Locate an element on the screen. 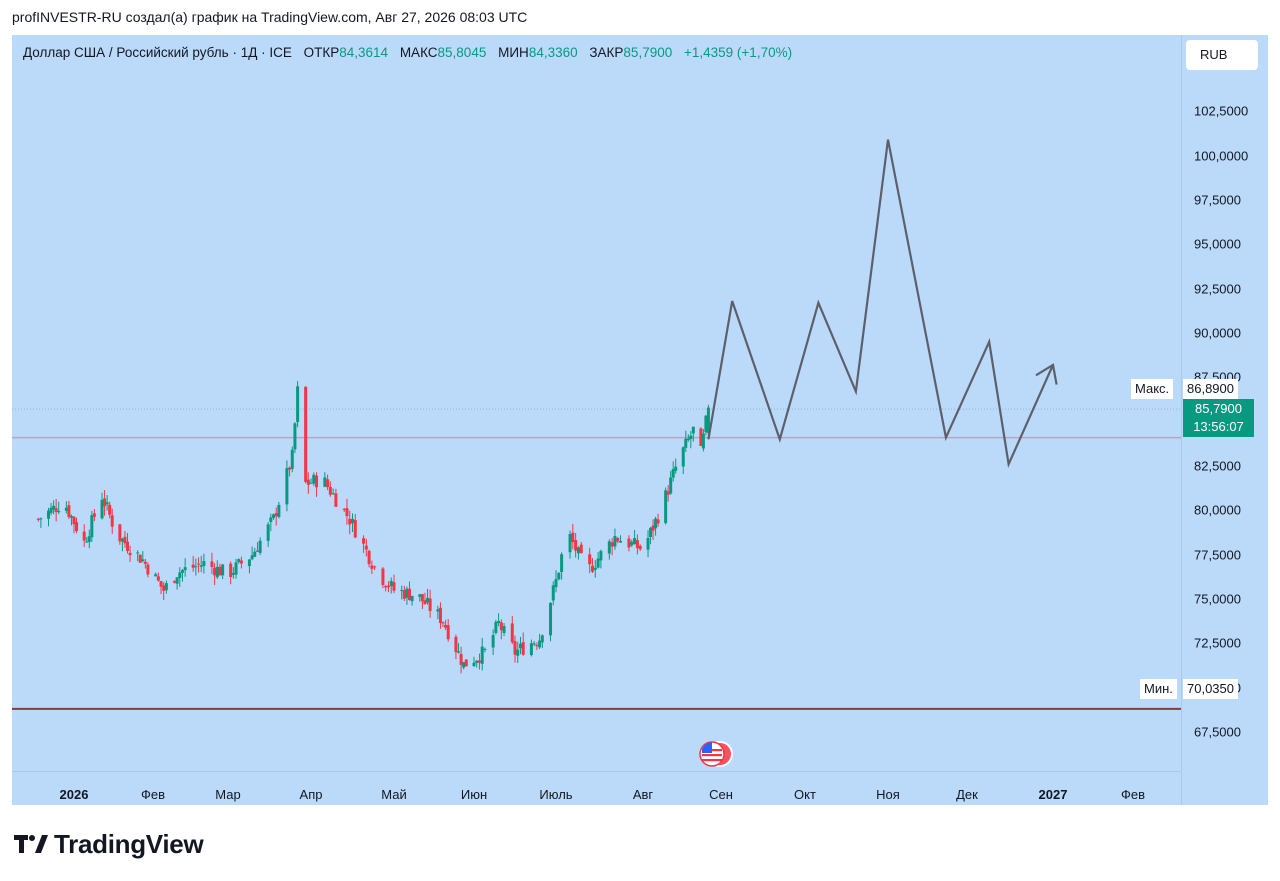  currency-button: RUB is located at coordinates (1222, 55).